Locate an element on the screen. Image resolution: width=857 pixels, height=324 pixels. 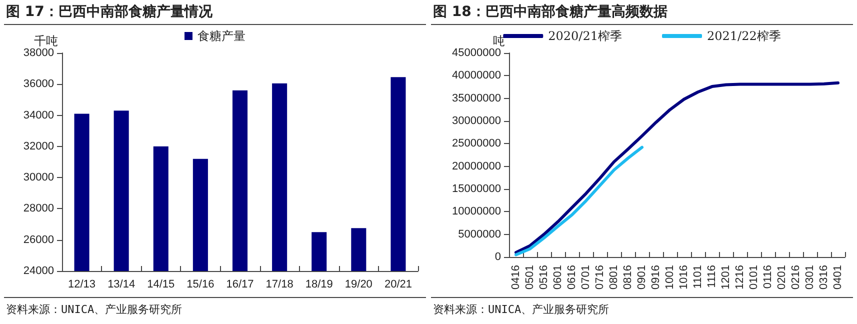
x-tick-label: 0601 is located at coordinates (558, 277).